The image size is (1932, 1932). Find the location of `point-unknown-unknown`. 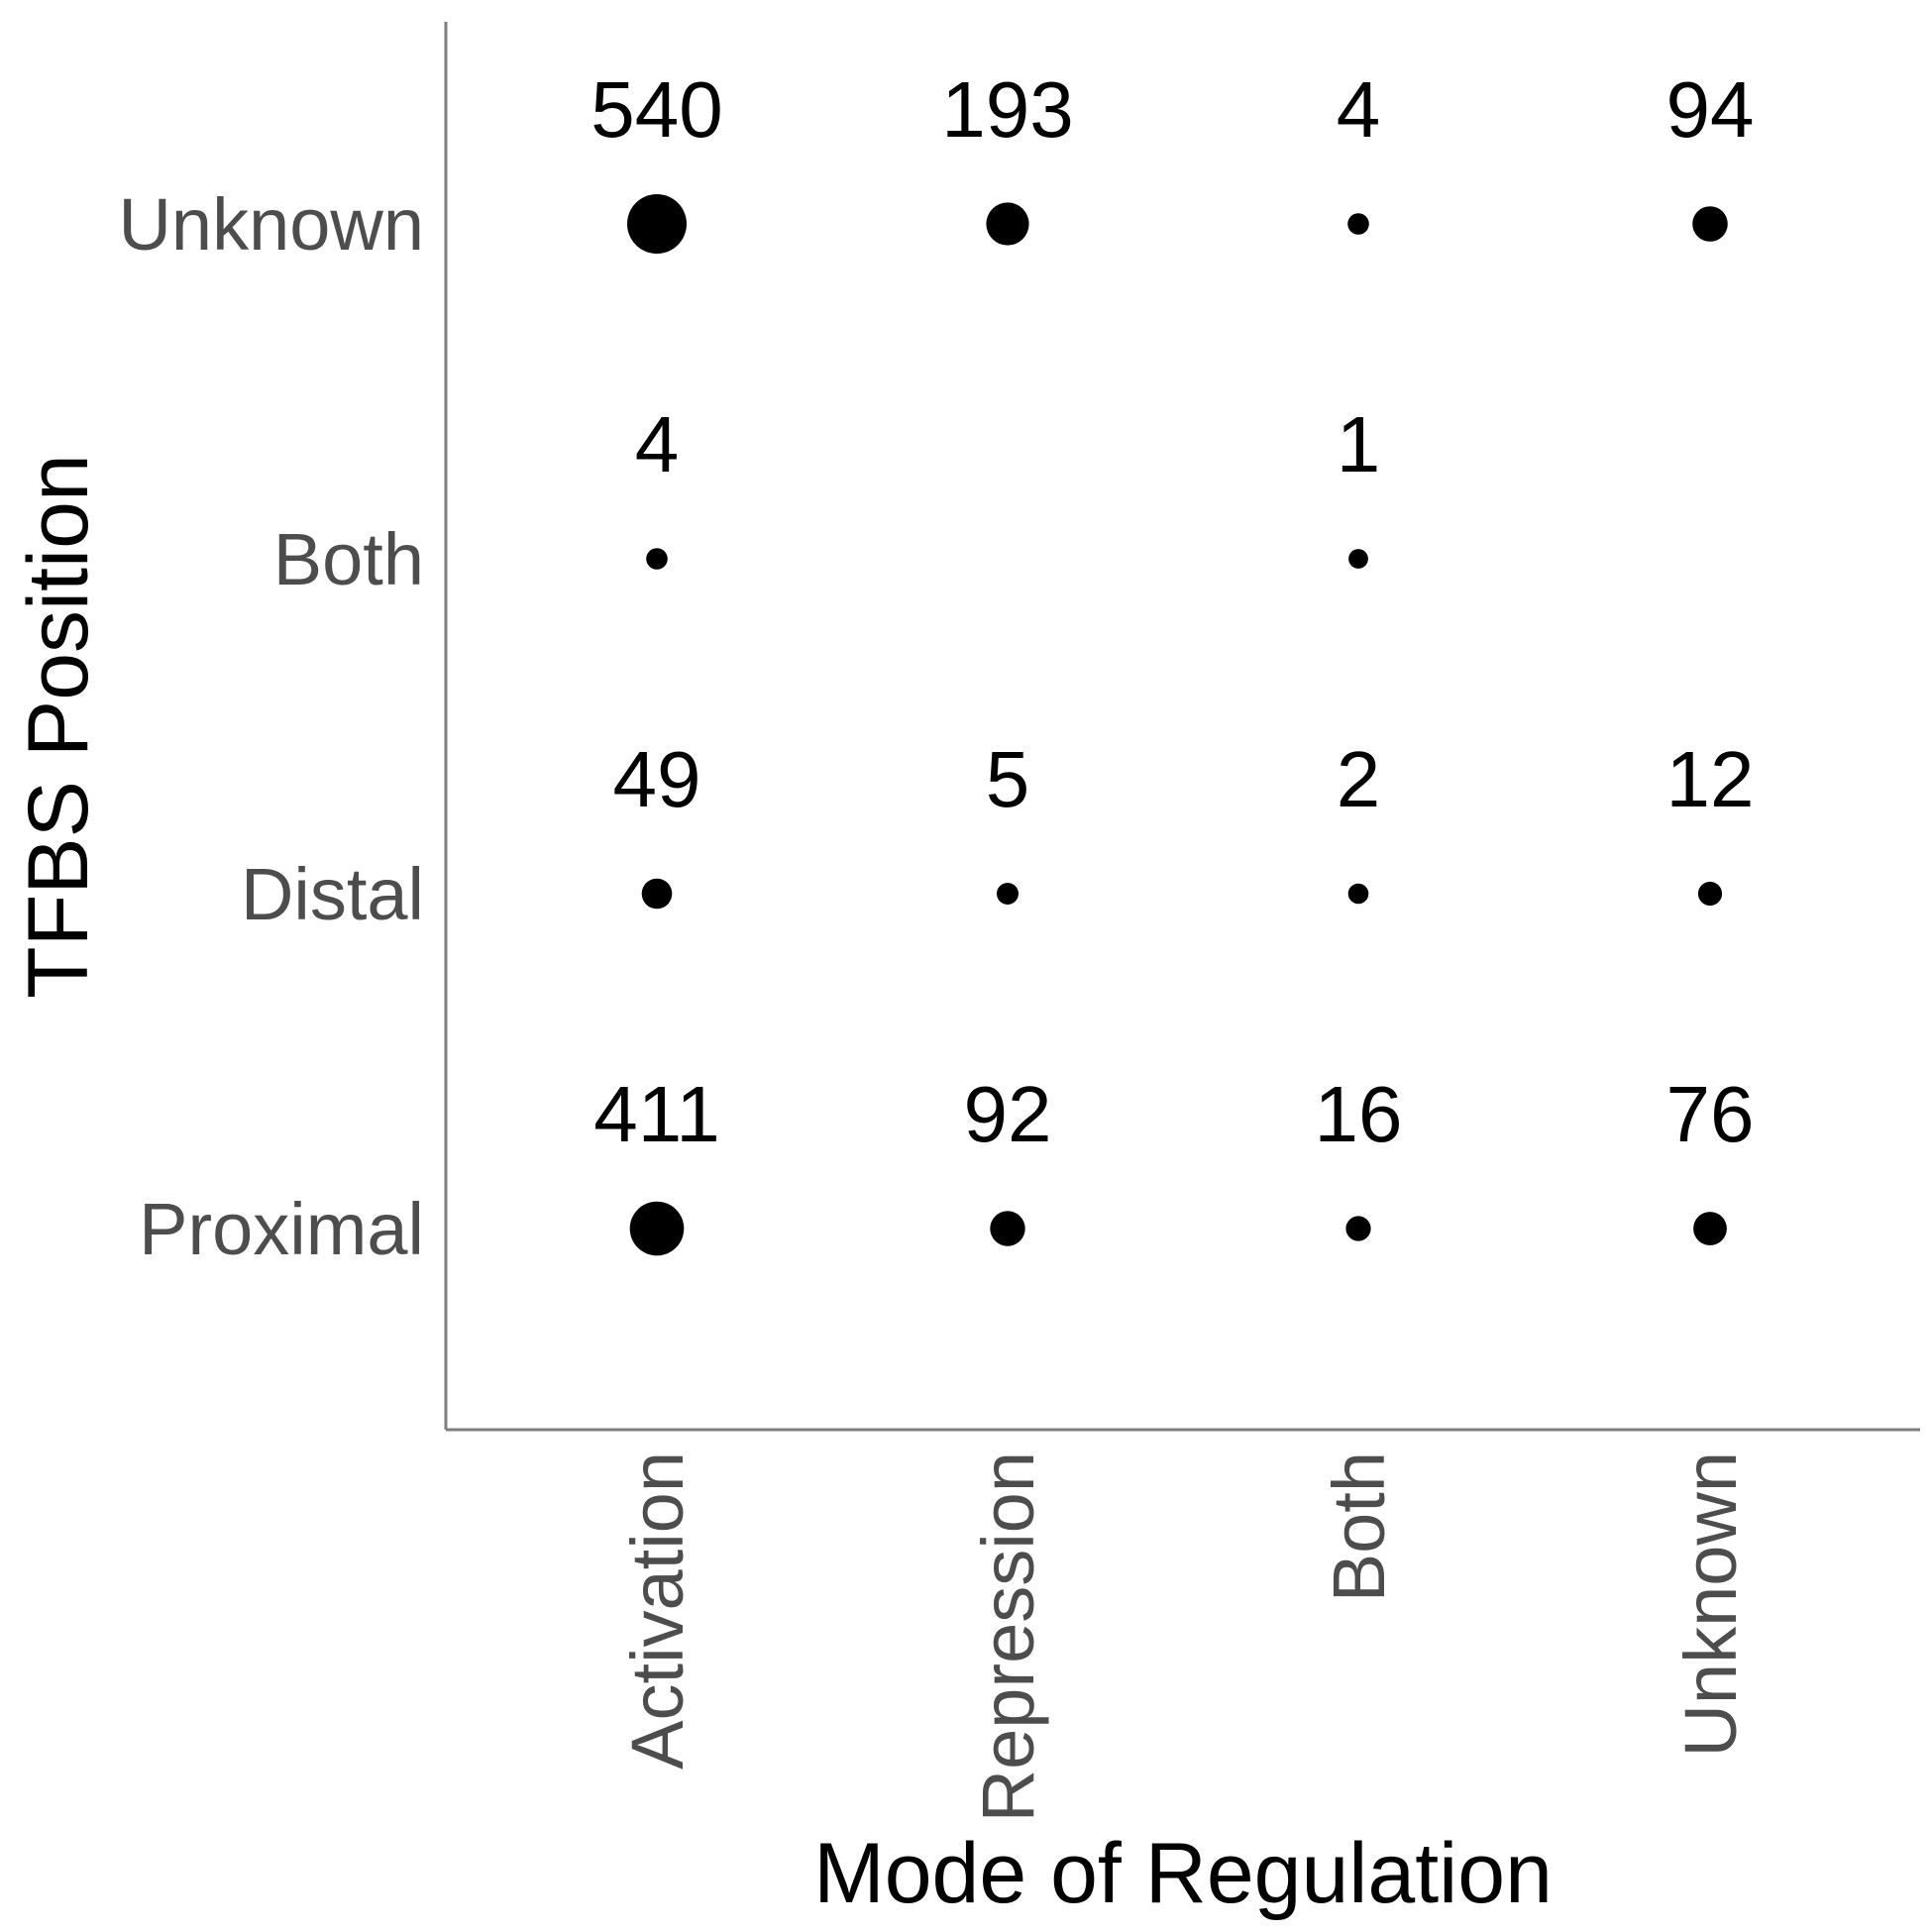

point-unknown-unknown is located at coordinates (1710, 224).